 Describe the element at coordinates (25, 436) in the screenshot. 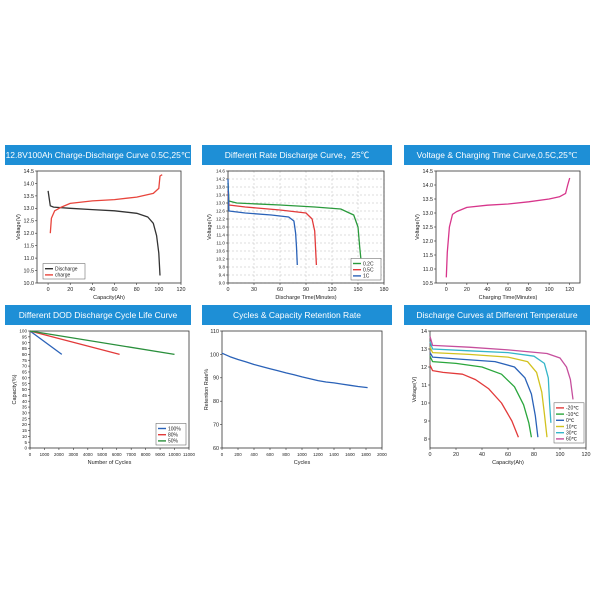

I see `y-tick-label: 10` at that location.